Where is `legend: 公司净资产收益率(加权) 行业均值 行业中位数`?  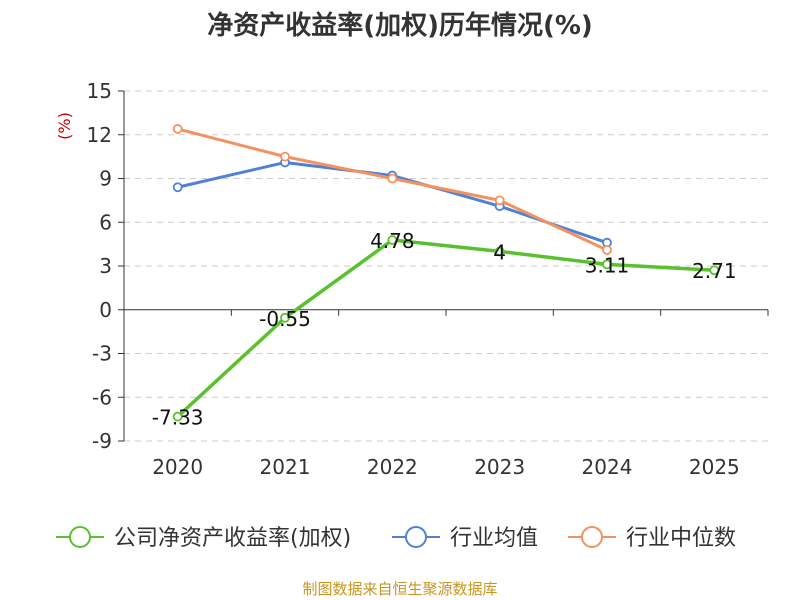
legend: 公司净资产收益率(加权) 行业均值 行业中位数 is located at coordinates (396, 538).